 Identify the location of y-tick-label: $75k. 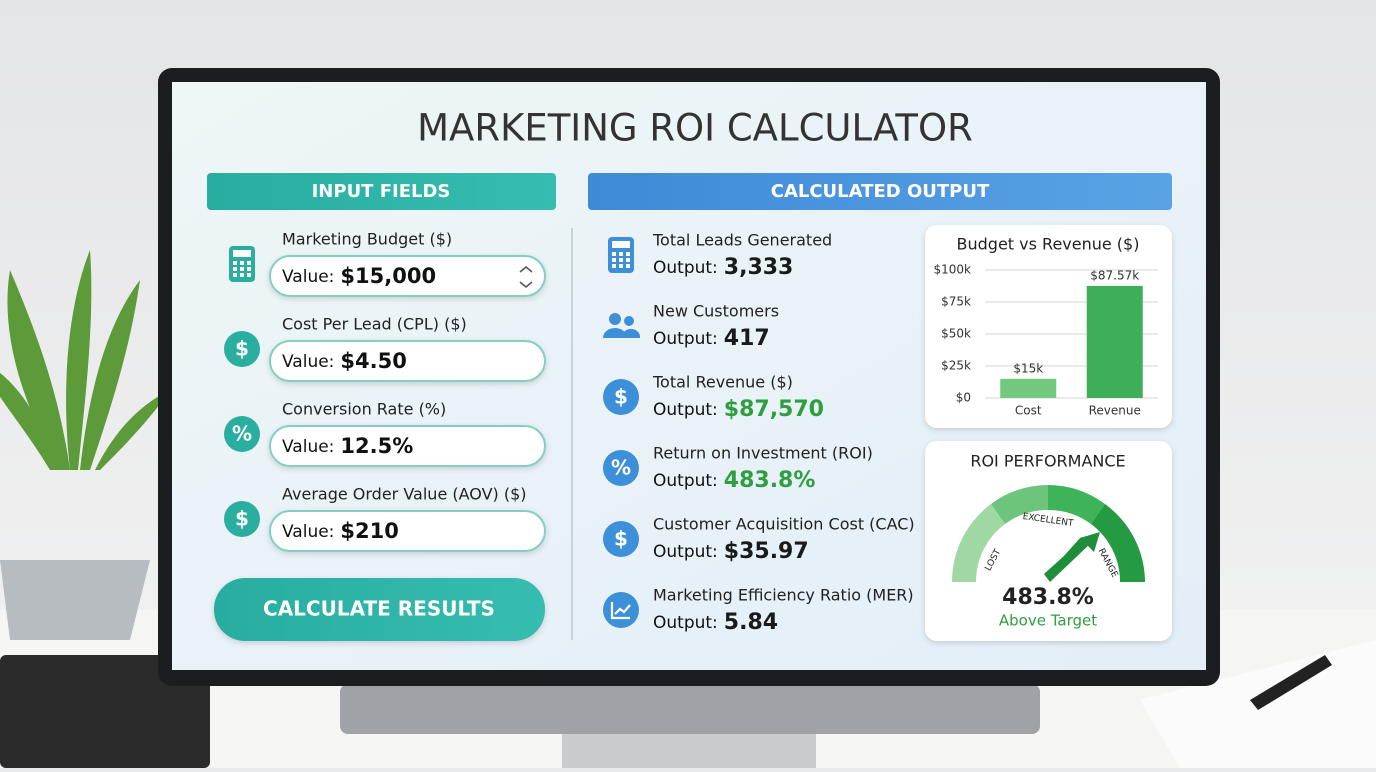
(956, 302).